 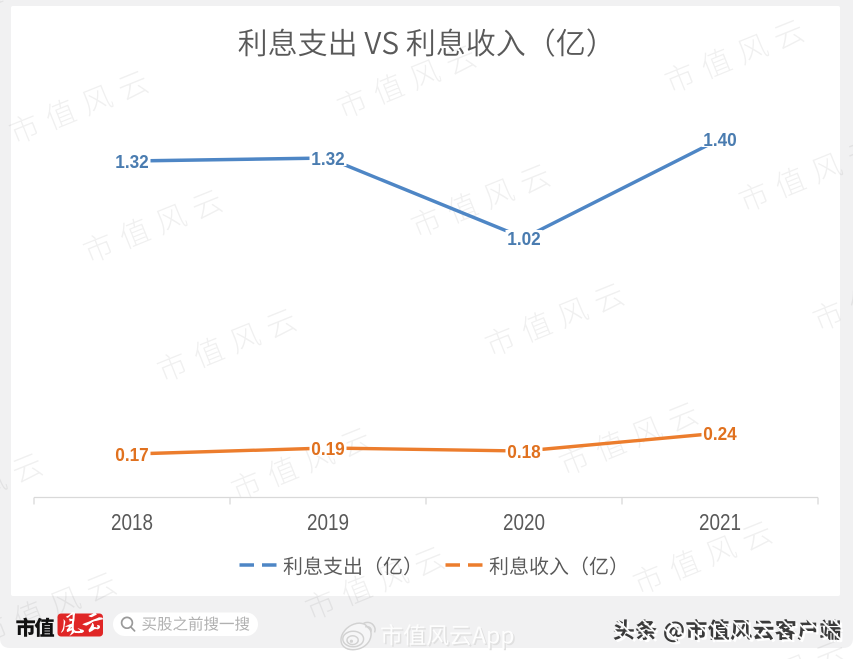 What do you see at coordinates (132, 454) in the screenshot?
I see `svg-text: 0.17` at bounding box center [132, 454].